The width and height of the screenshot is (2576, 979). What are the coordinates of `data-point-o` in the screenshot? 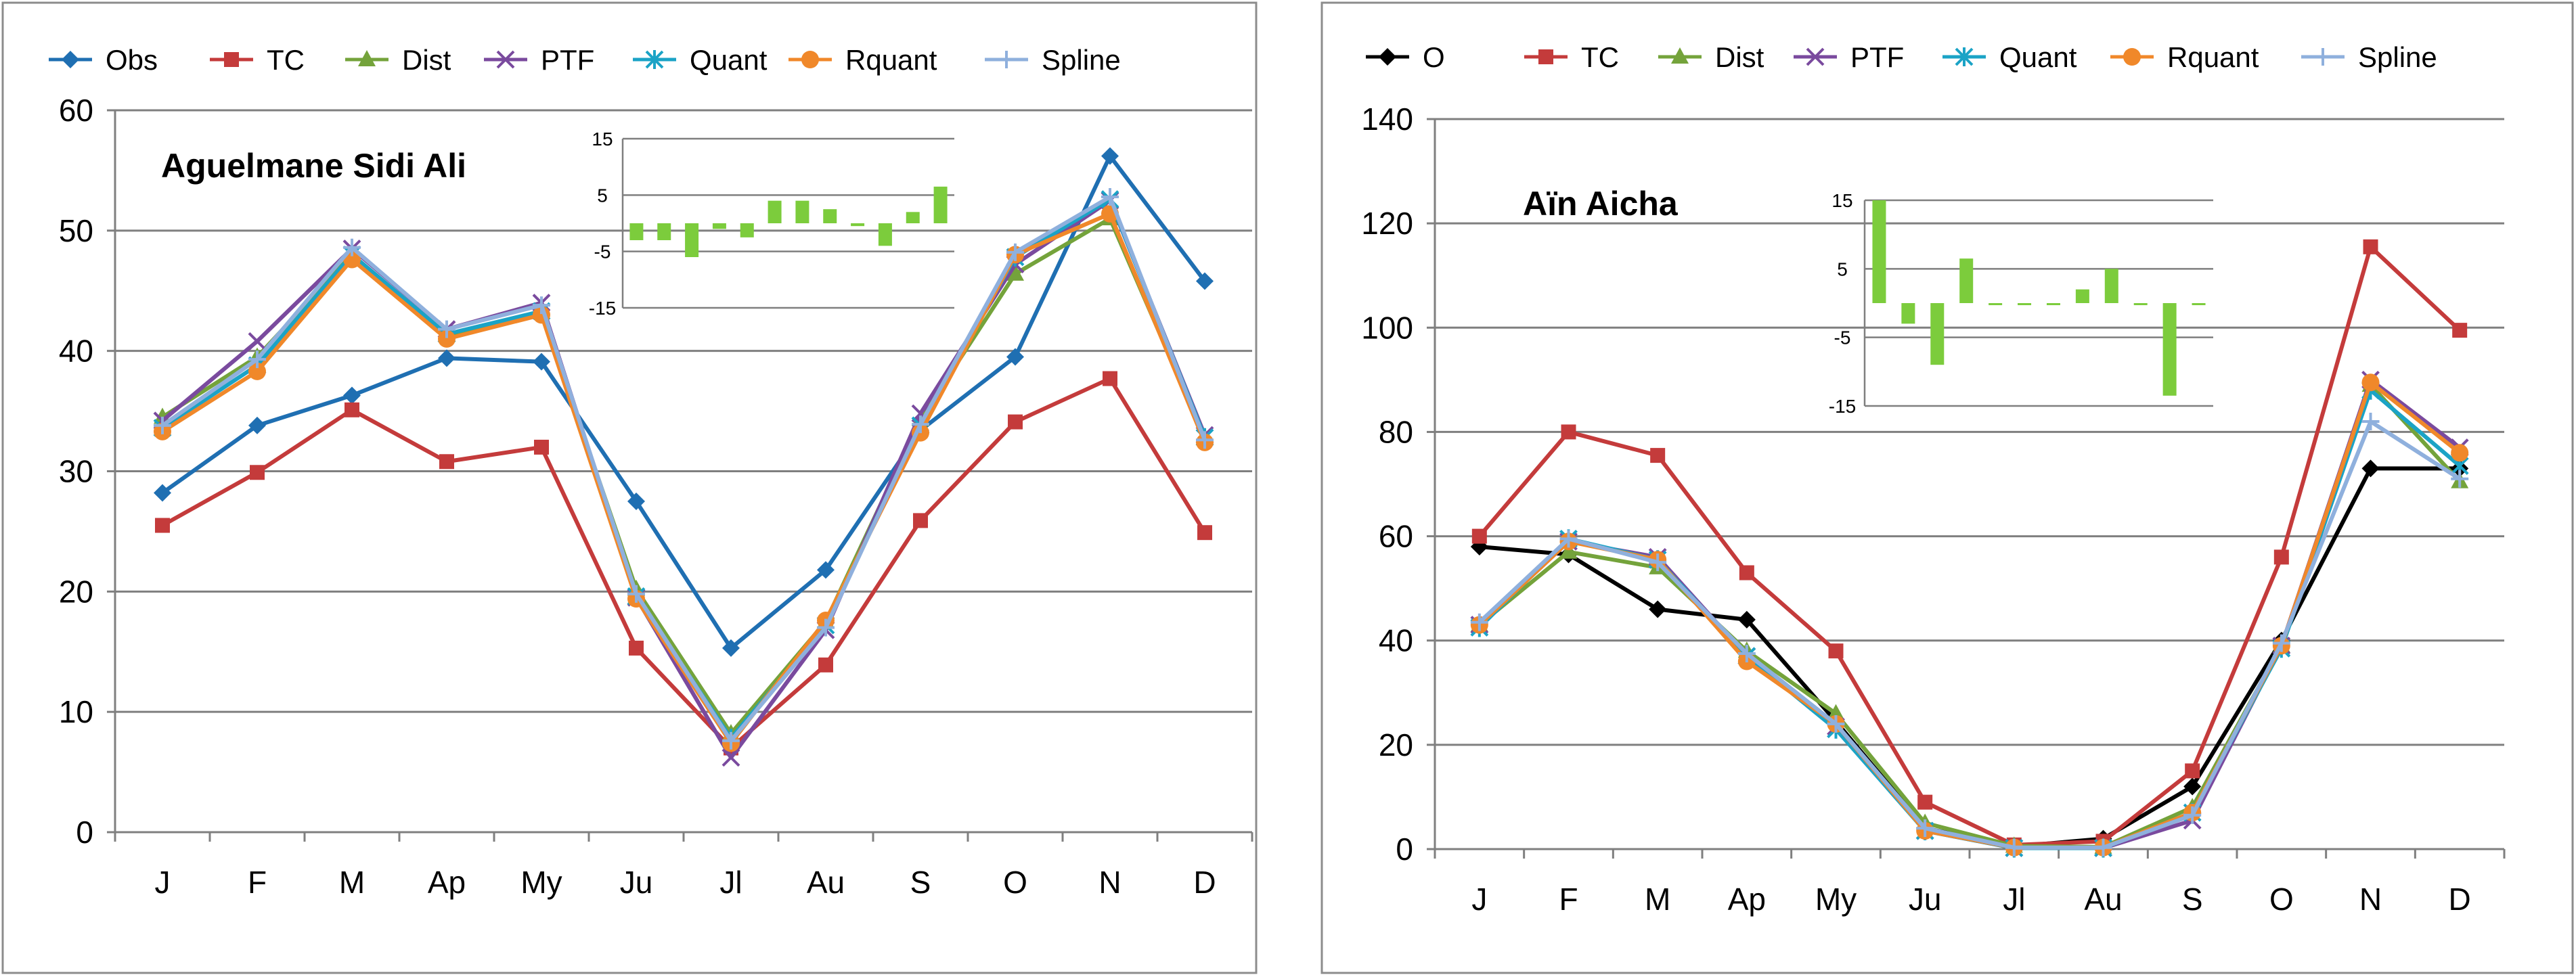 It's located at (1658, 609).